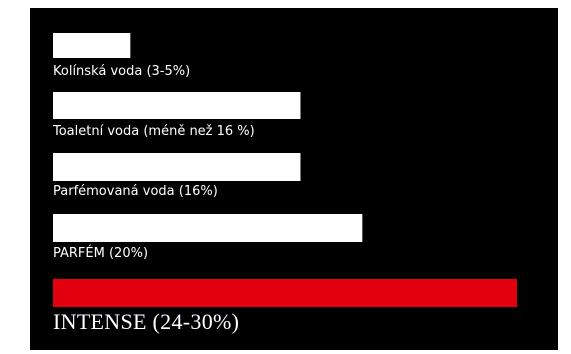  I want to click on category-label-0: Kolínská voda (3-5%), so click(122, 71).